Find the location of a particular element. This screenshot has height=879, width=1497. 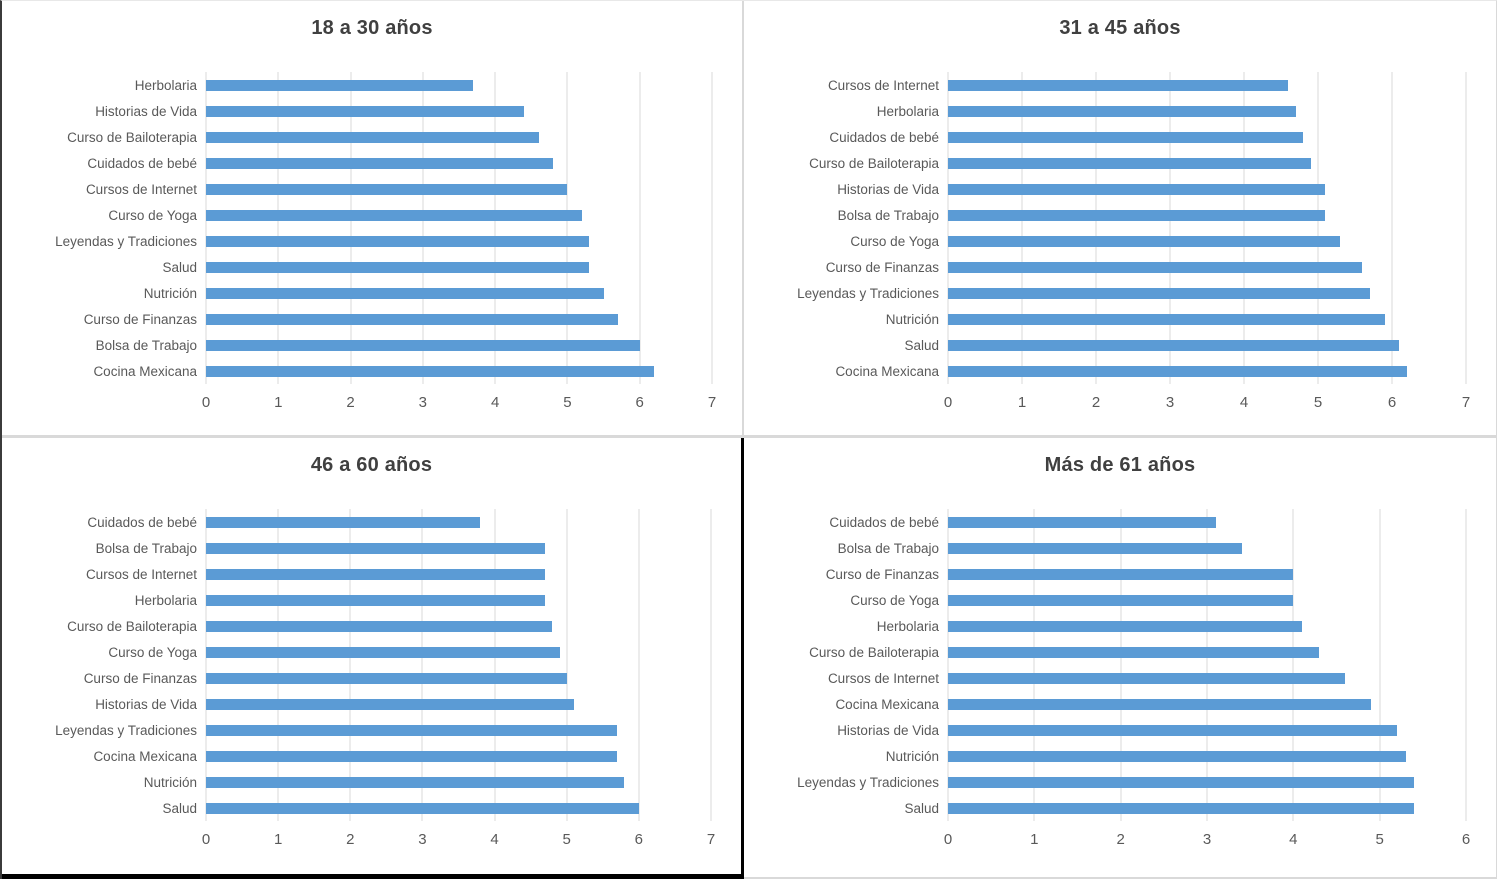

chart-row: Cocina Mexicana is located at coordinates (1120, 704).